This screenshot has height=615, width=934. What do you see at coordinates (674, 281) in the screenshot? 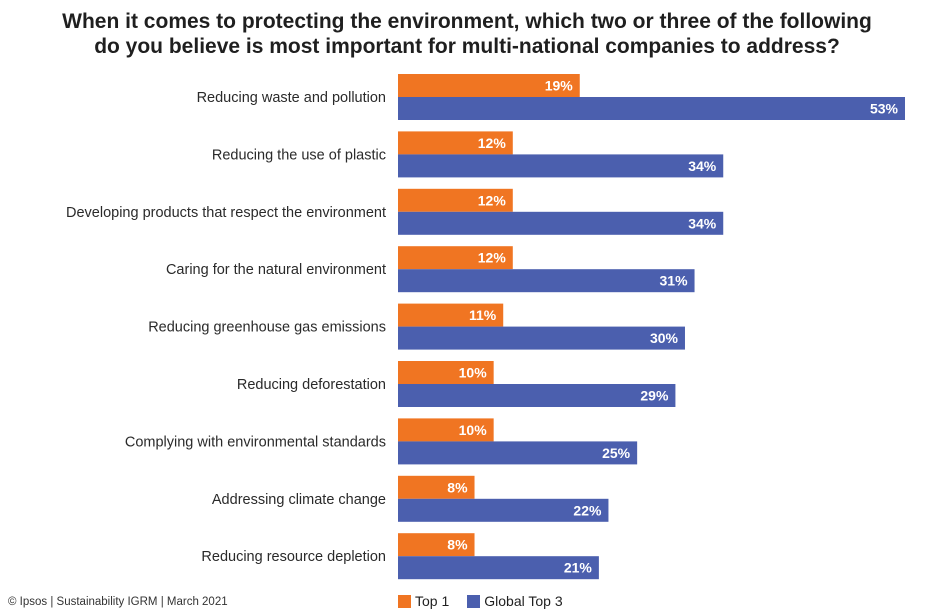
I see `data-label-global-top-3-caring-for-the-natural-environment: 31%` at bounding box center [674, 281].